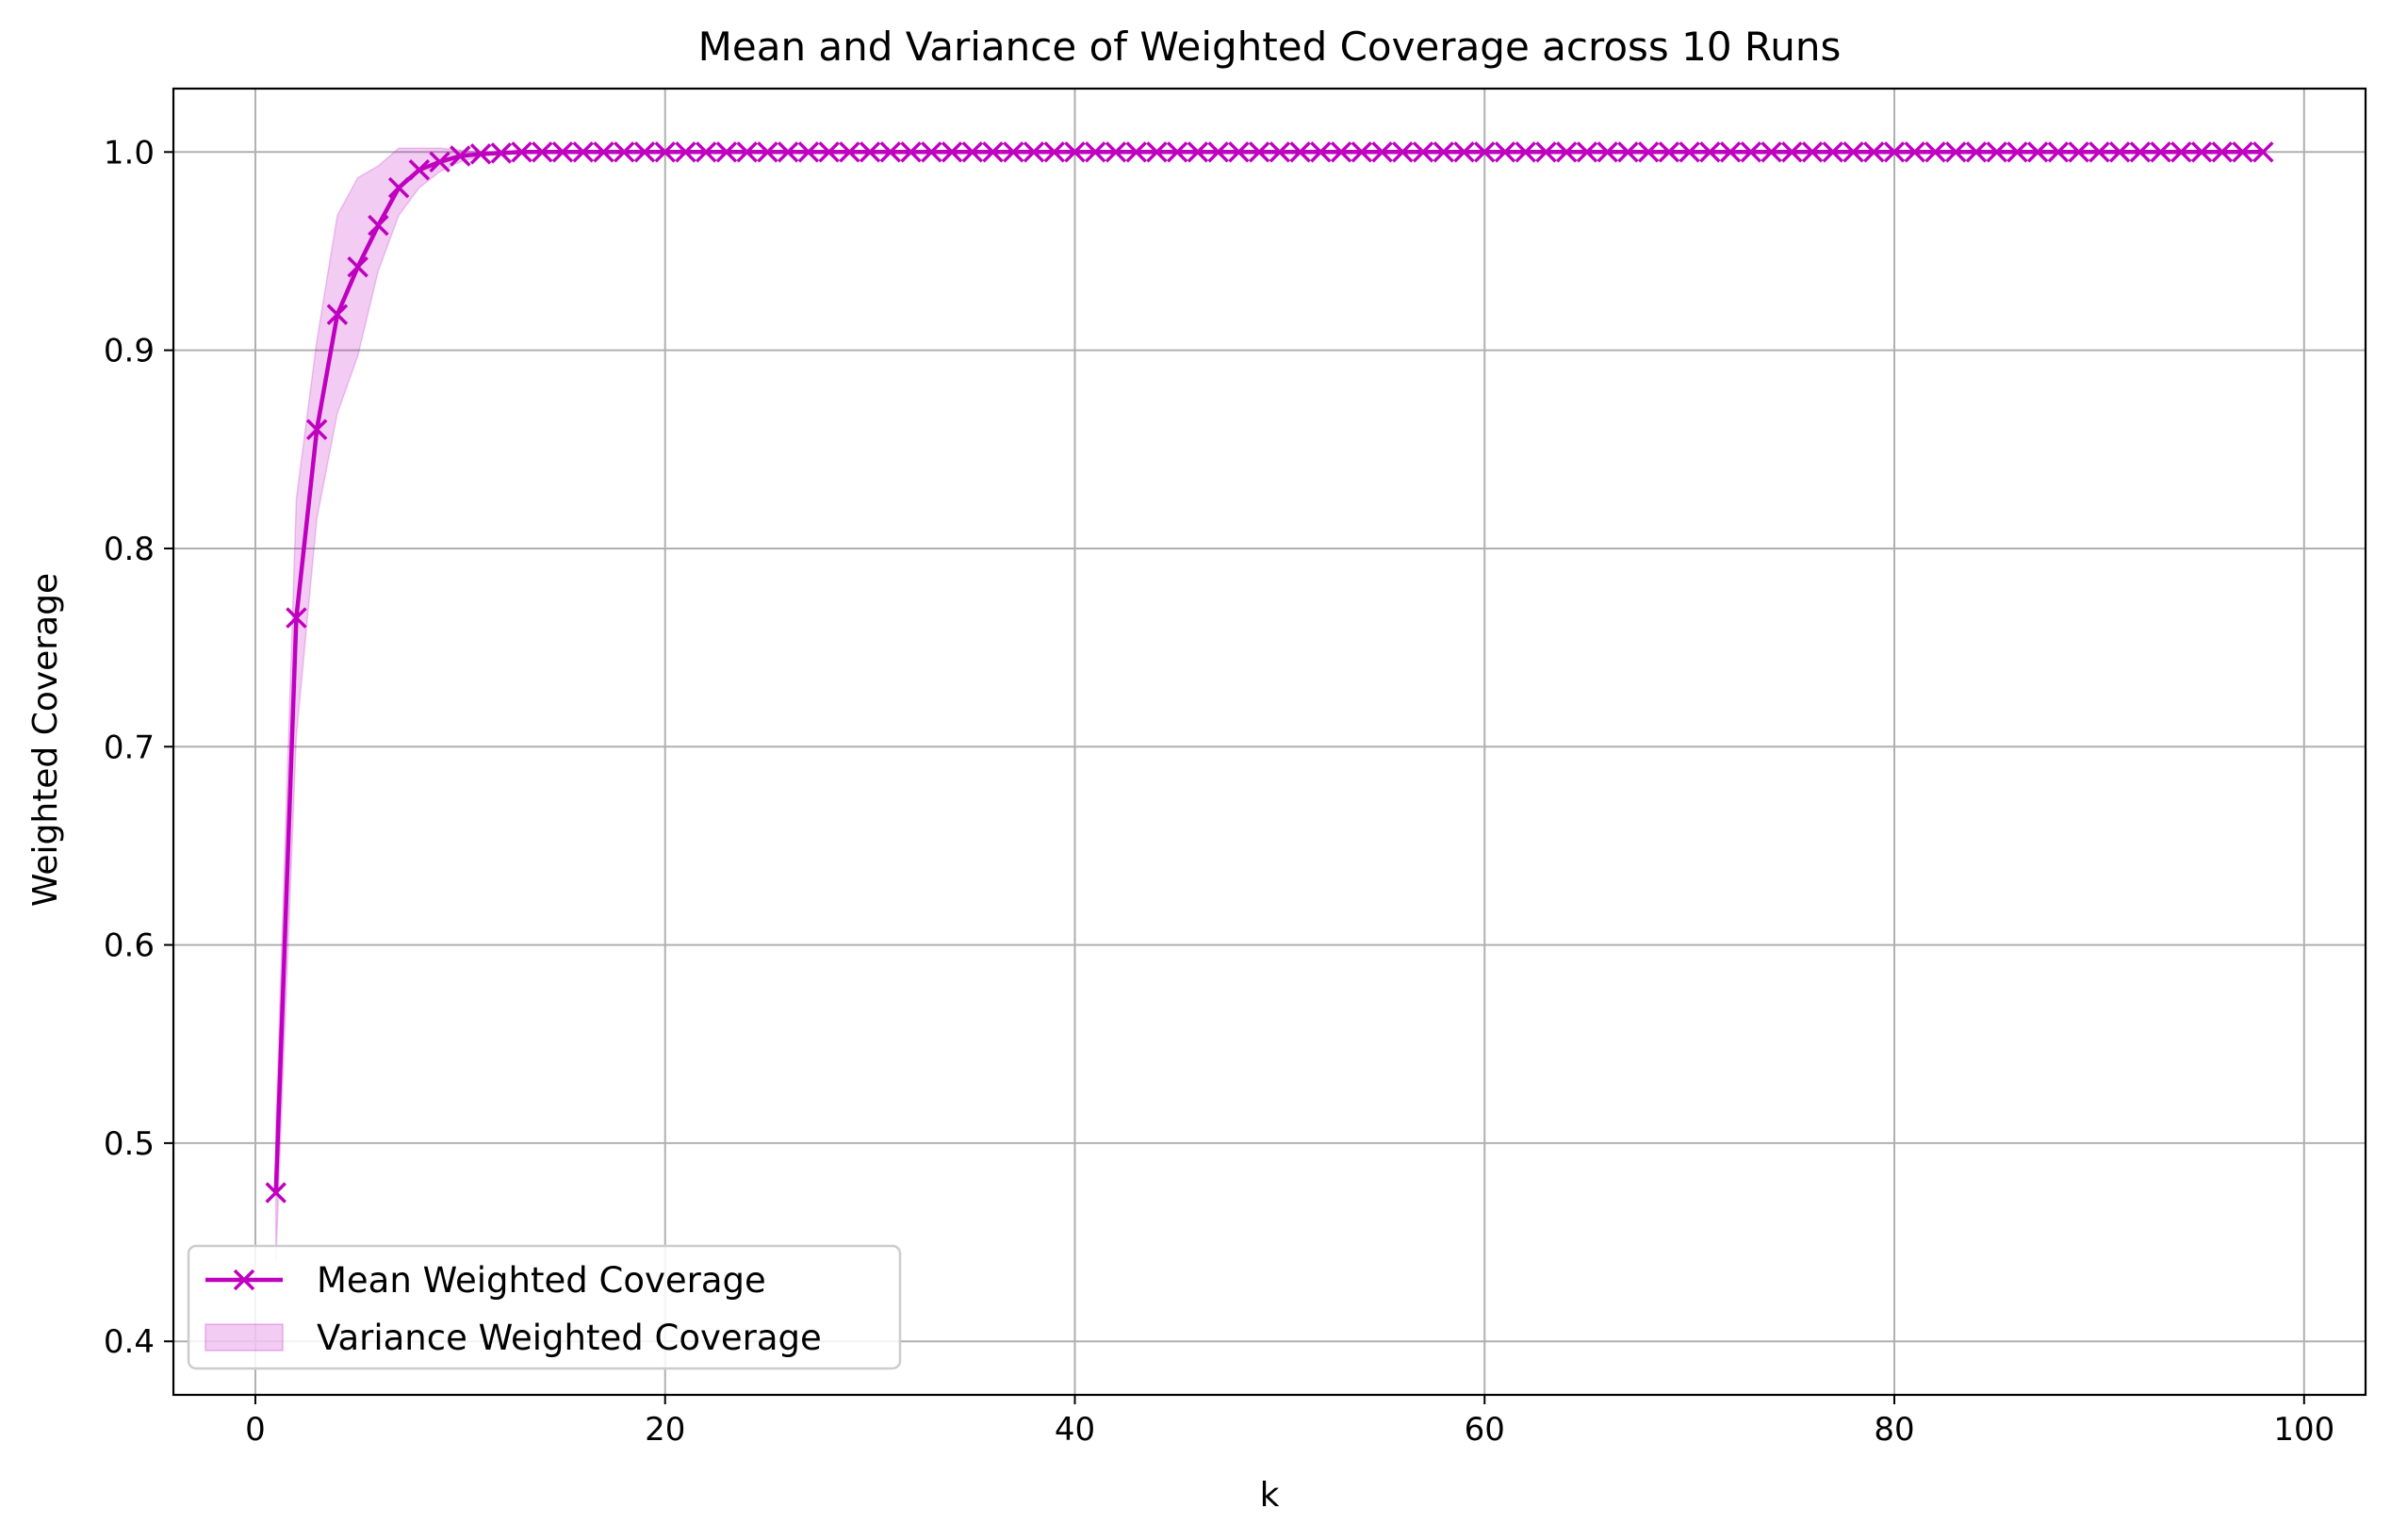  Describe the element at coordinates (244, 1280) in the screenshot. I see `legend-x-marker` at that location.